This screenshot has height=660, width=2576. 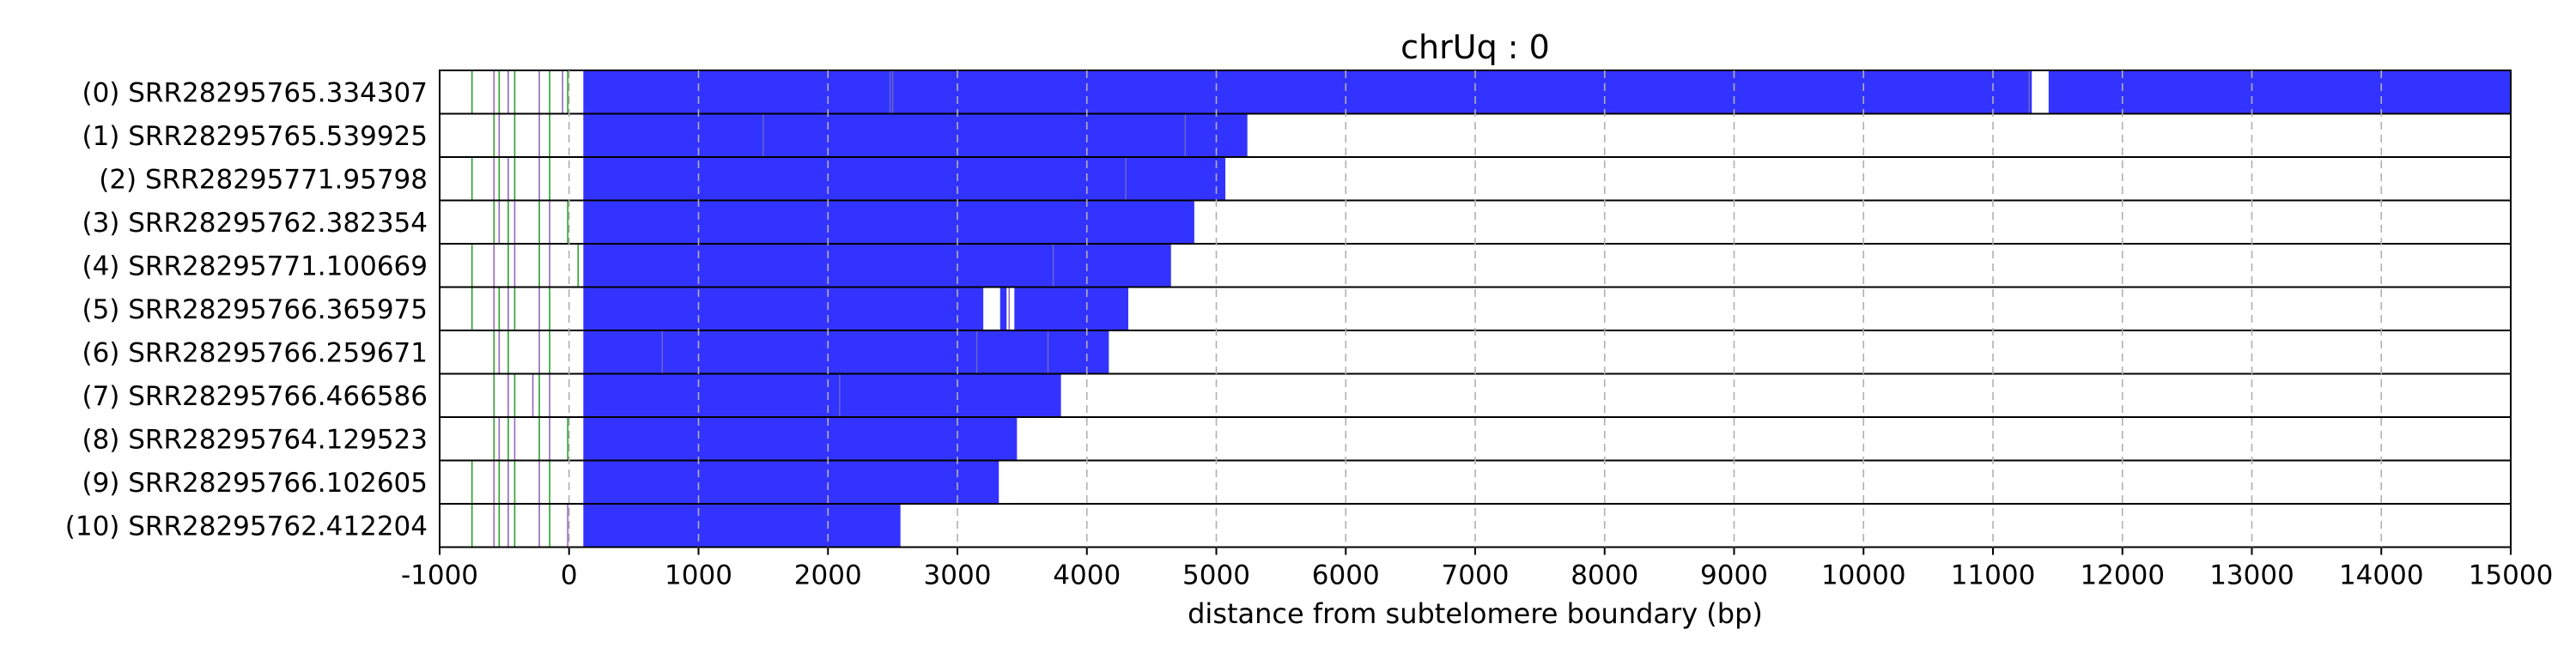 I want to click on x-axis-label: distance from subtelomere boundary (bp), so click(x=1475, y=613).